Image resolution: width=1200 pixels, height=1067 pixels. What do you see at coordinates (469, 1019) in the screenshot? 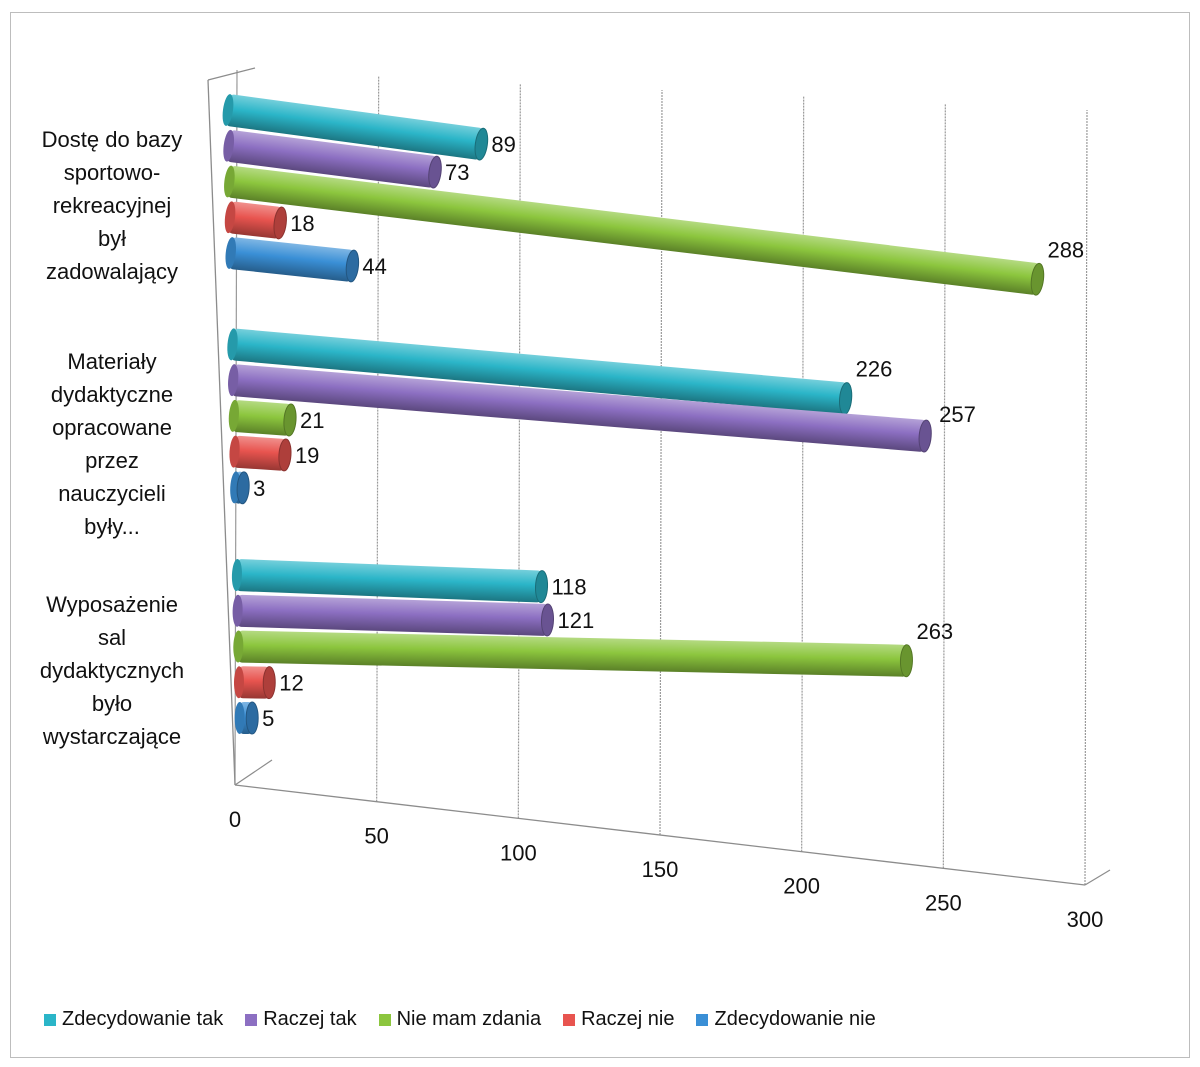
I see `legend-label: Nie mam zdania` at bounding box center [469, 1019].